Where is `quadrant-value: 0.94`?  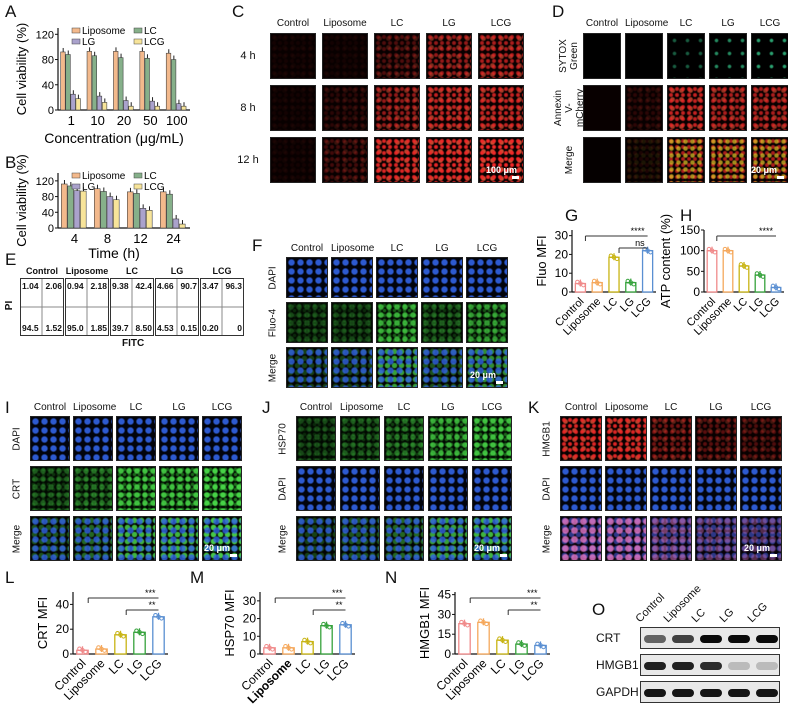 quadrant-value: 0.94 is located at coordinates (75, 286).